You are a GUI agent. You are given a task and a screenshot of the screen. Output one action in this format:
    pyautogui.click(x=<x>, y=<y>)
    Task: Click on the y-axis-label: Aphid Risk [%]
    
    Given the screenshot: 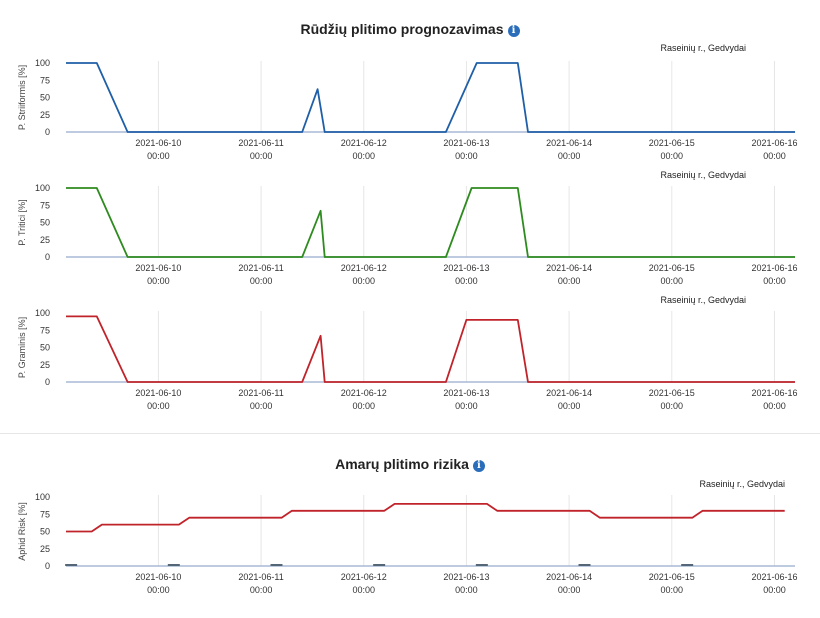 What is the action you would take?
    pyautogui.click(x=22, y=531)
    